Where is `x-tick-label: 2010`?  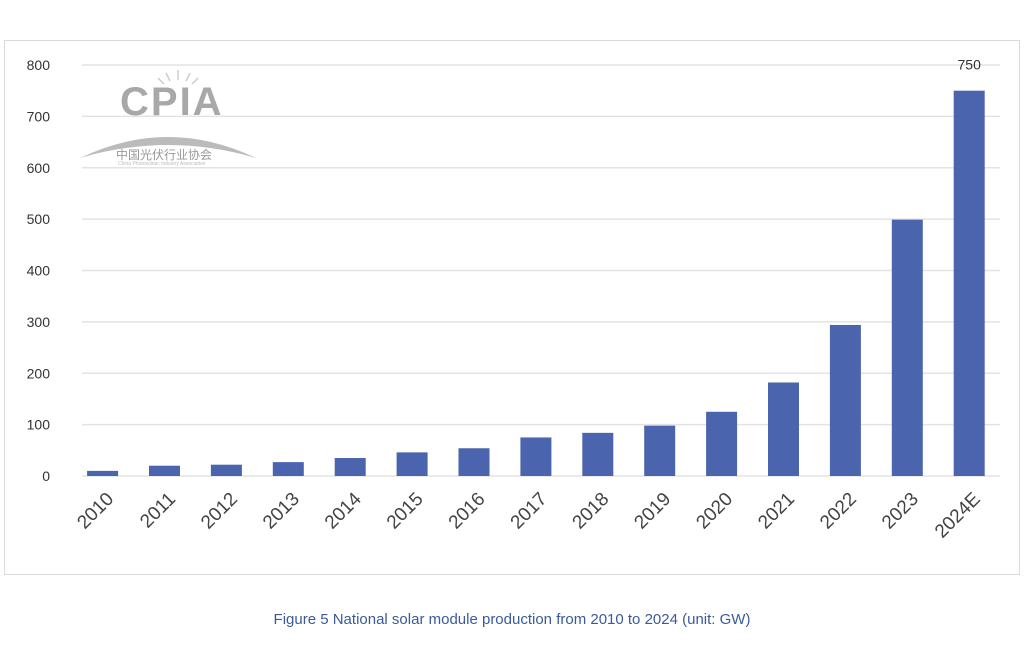 x-tick-label: 2010 is located at coordinates (95, 511).